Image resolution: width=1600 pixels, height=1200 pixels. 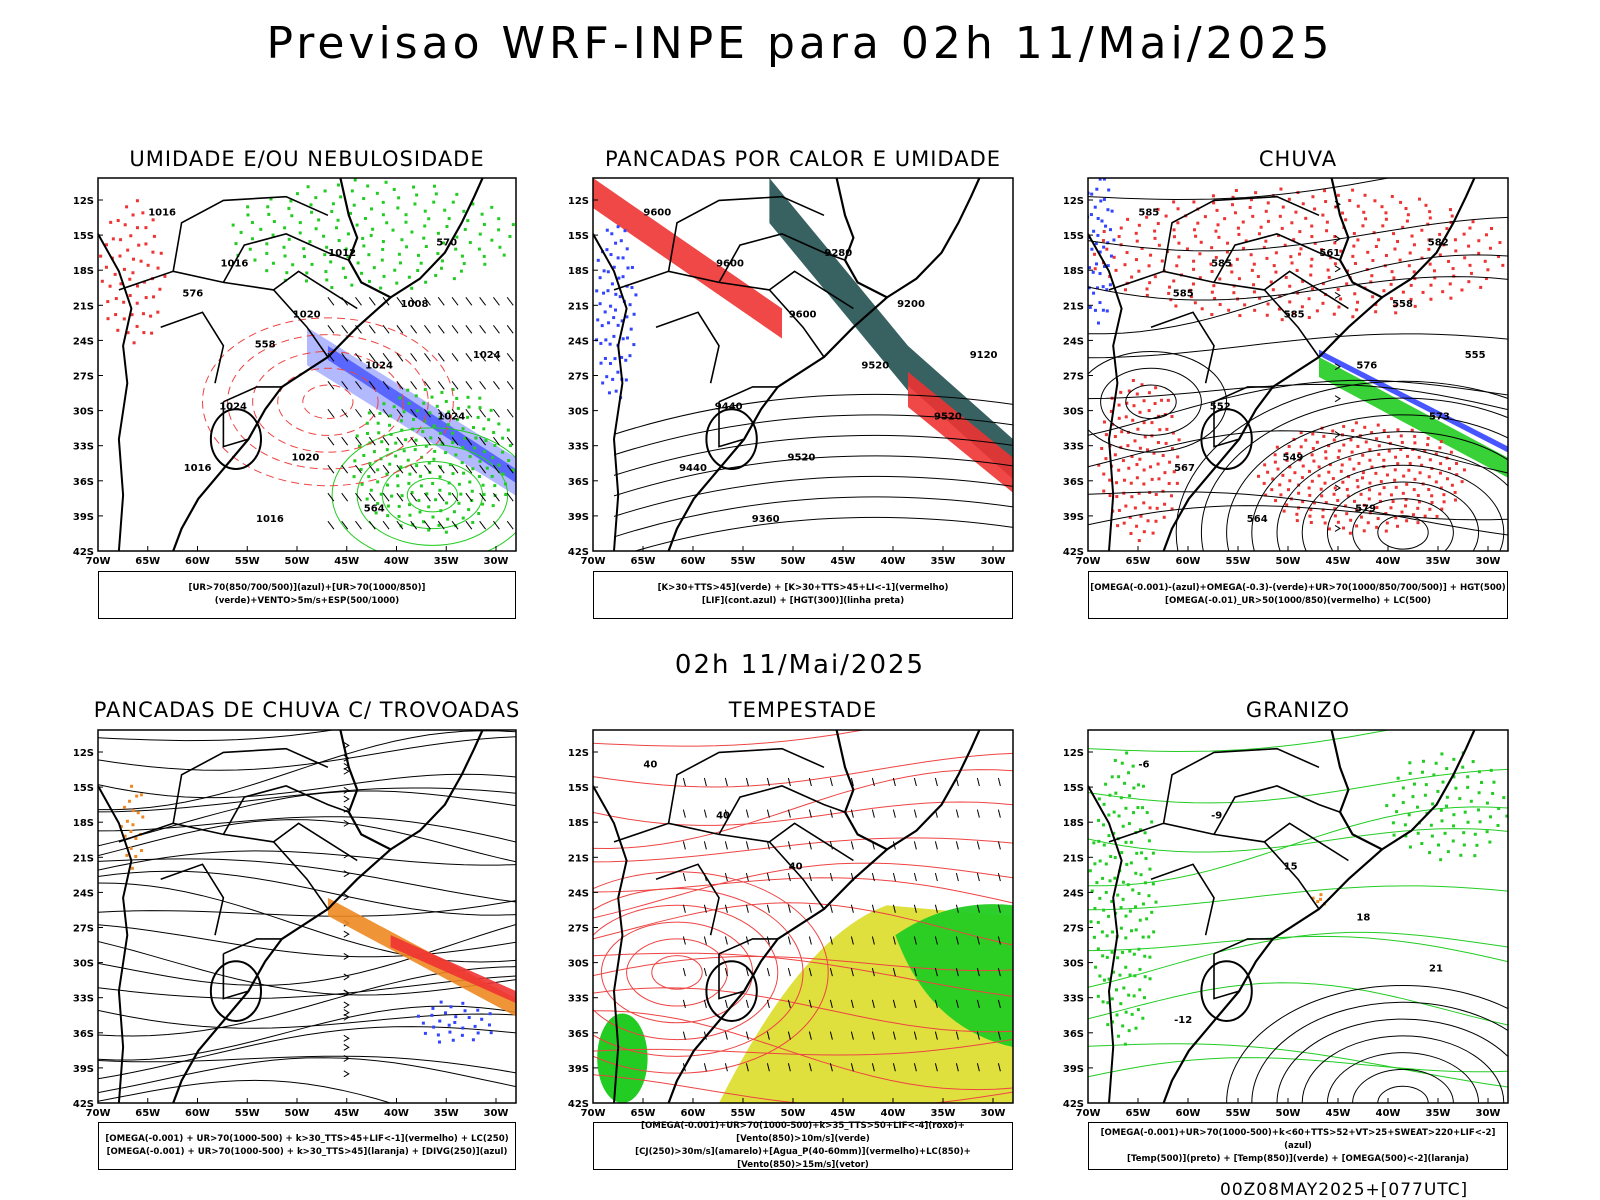 I want to click on lat-label: 33S, so click(x=1073, y=447).